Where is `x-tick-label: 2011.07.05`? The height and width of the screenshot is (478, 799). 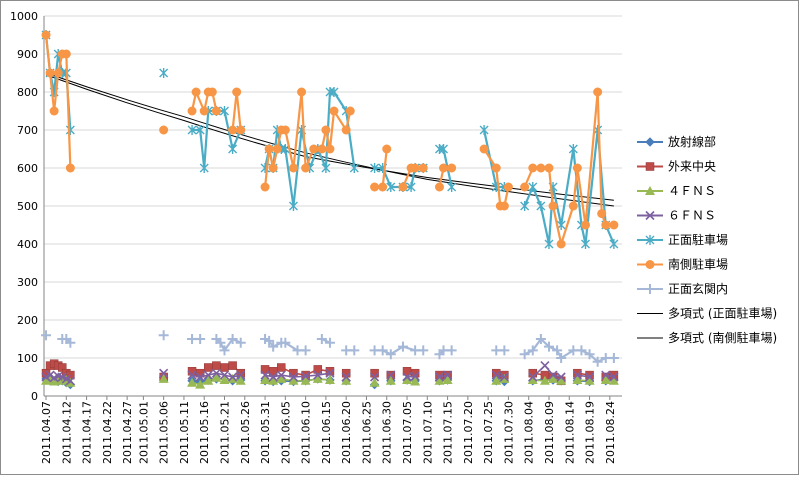 x-tick-label: 2011.07.05 is located at coordinates (407, 432).